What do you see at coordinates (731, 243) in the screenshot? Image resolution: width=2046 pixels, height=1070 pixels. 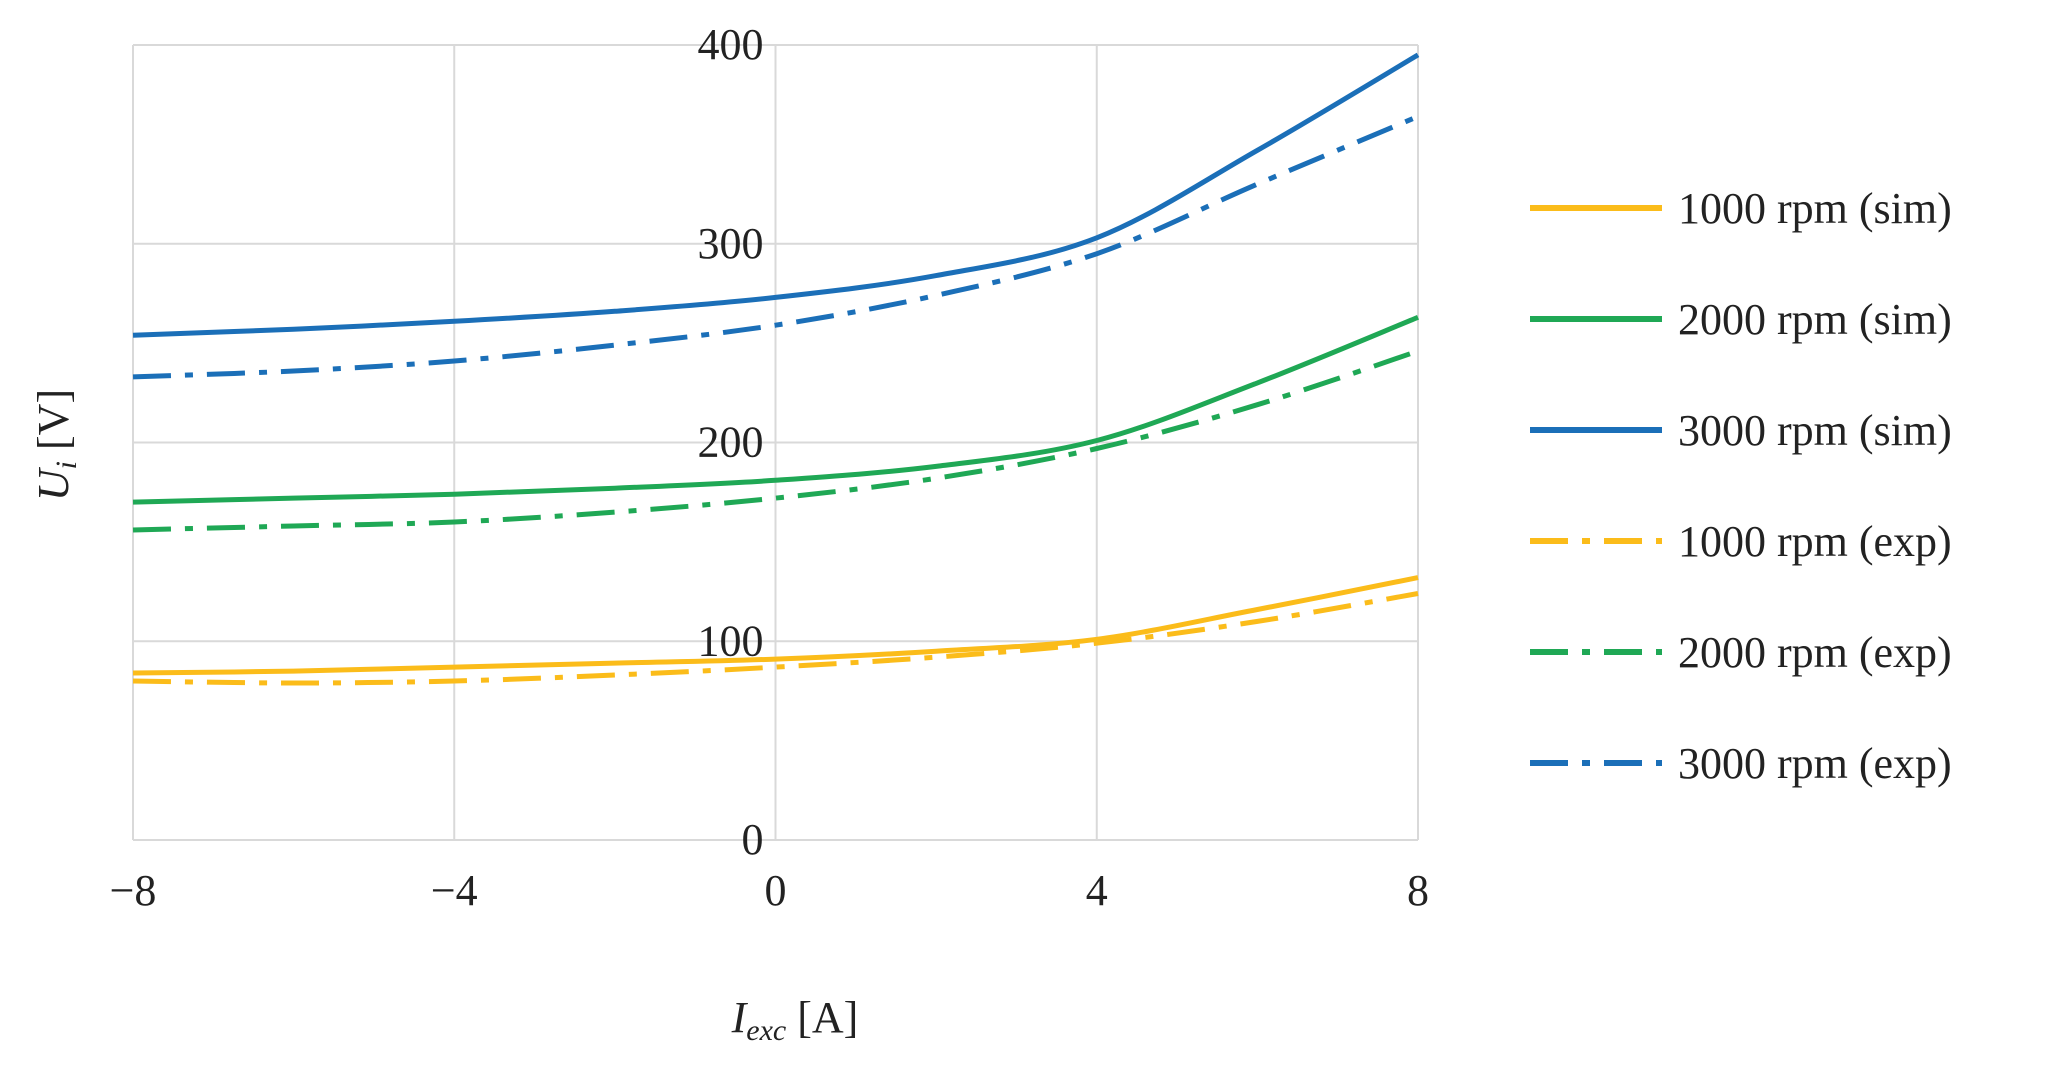 I see `y-tick-label: 300` at bounding box center [731, 243].